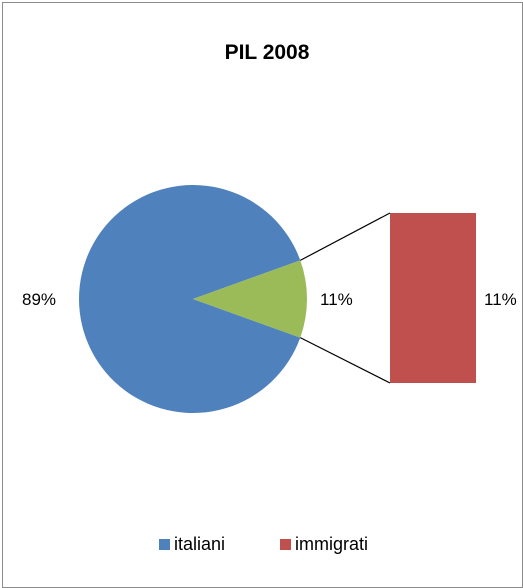  I want to click on chart-title: PIL 2008, so click(267, 52).